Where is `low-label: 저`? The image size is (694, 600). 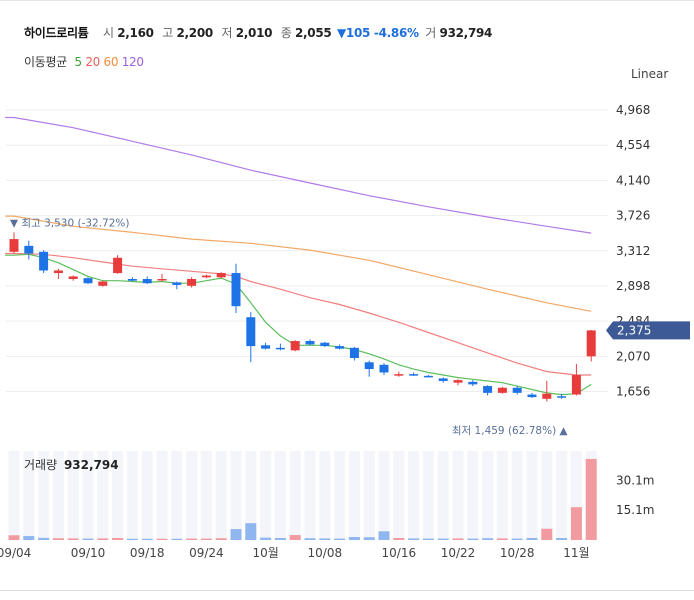 low-label: 저 is located at coordinates (227, 33).